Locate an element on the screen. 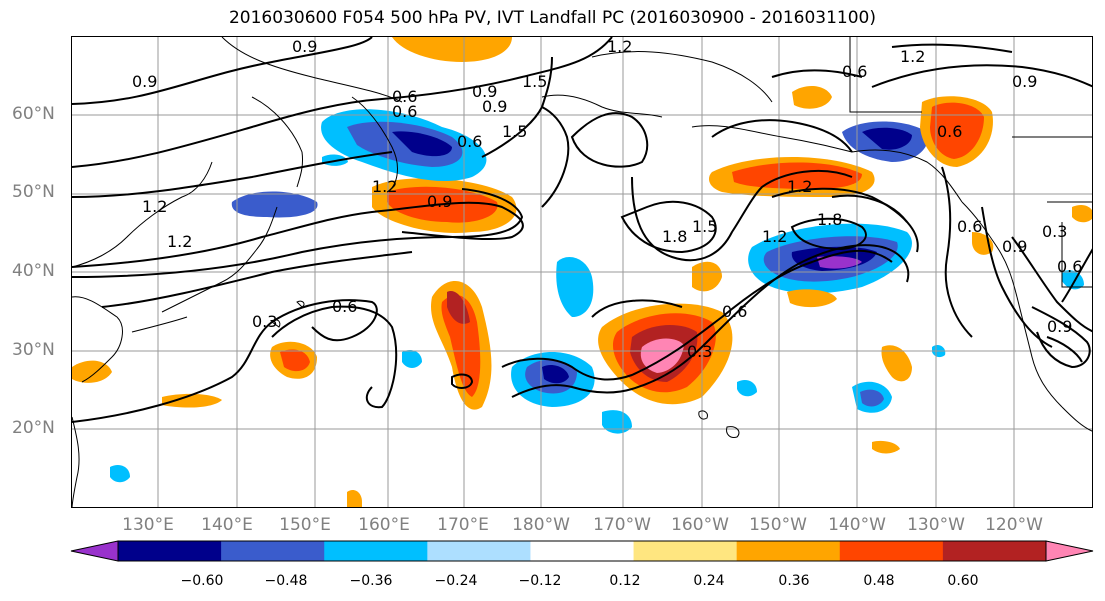 The height and width of the screenshot is (601, 1105). lon-label: 130°E is located at coordinates (148, 525).